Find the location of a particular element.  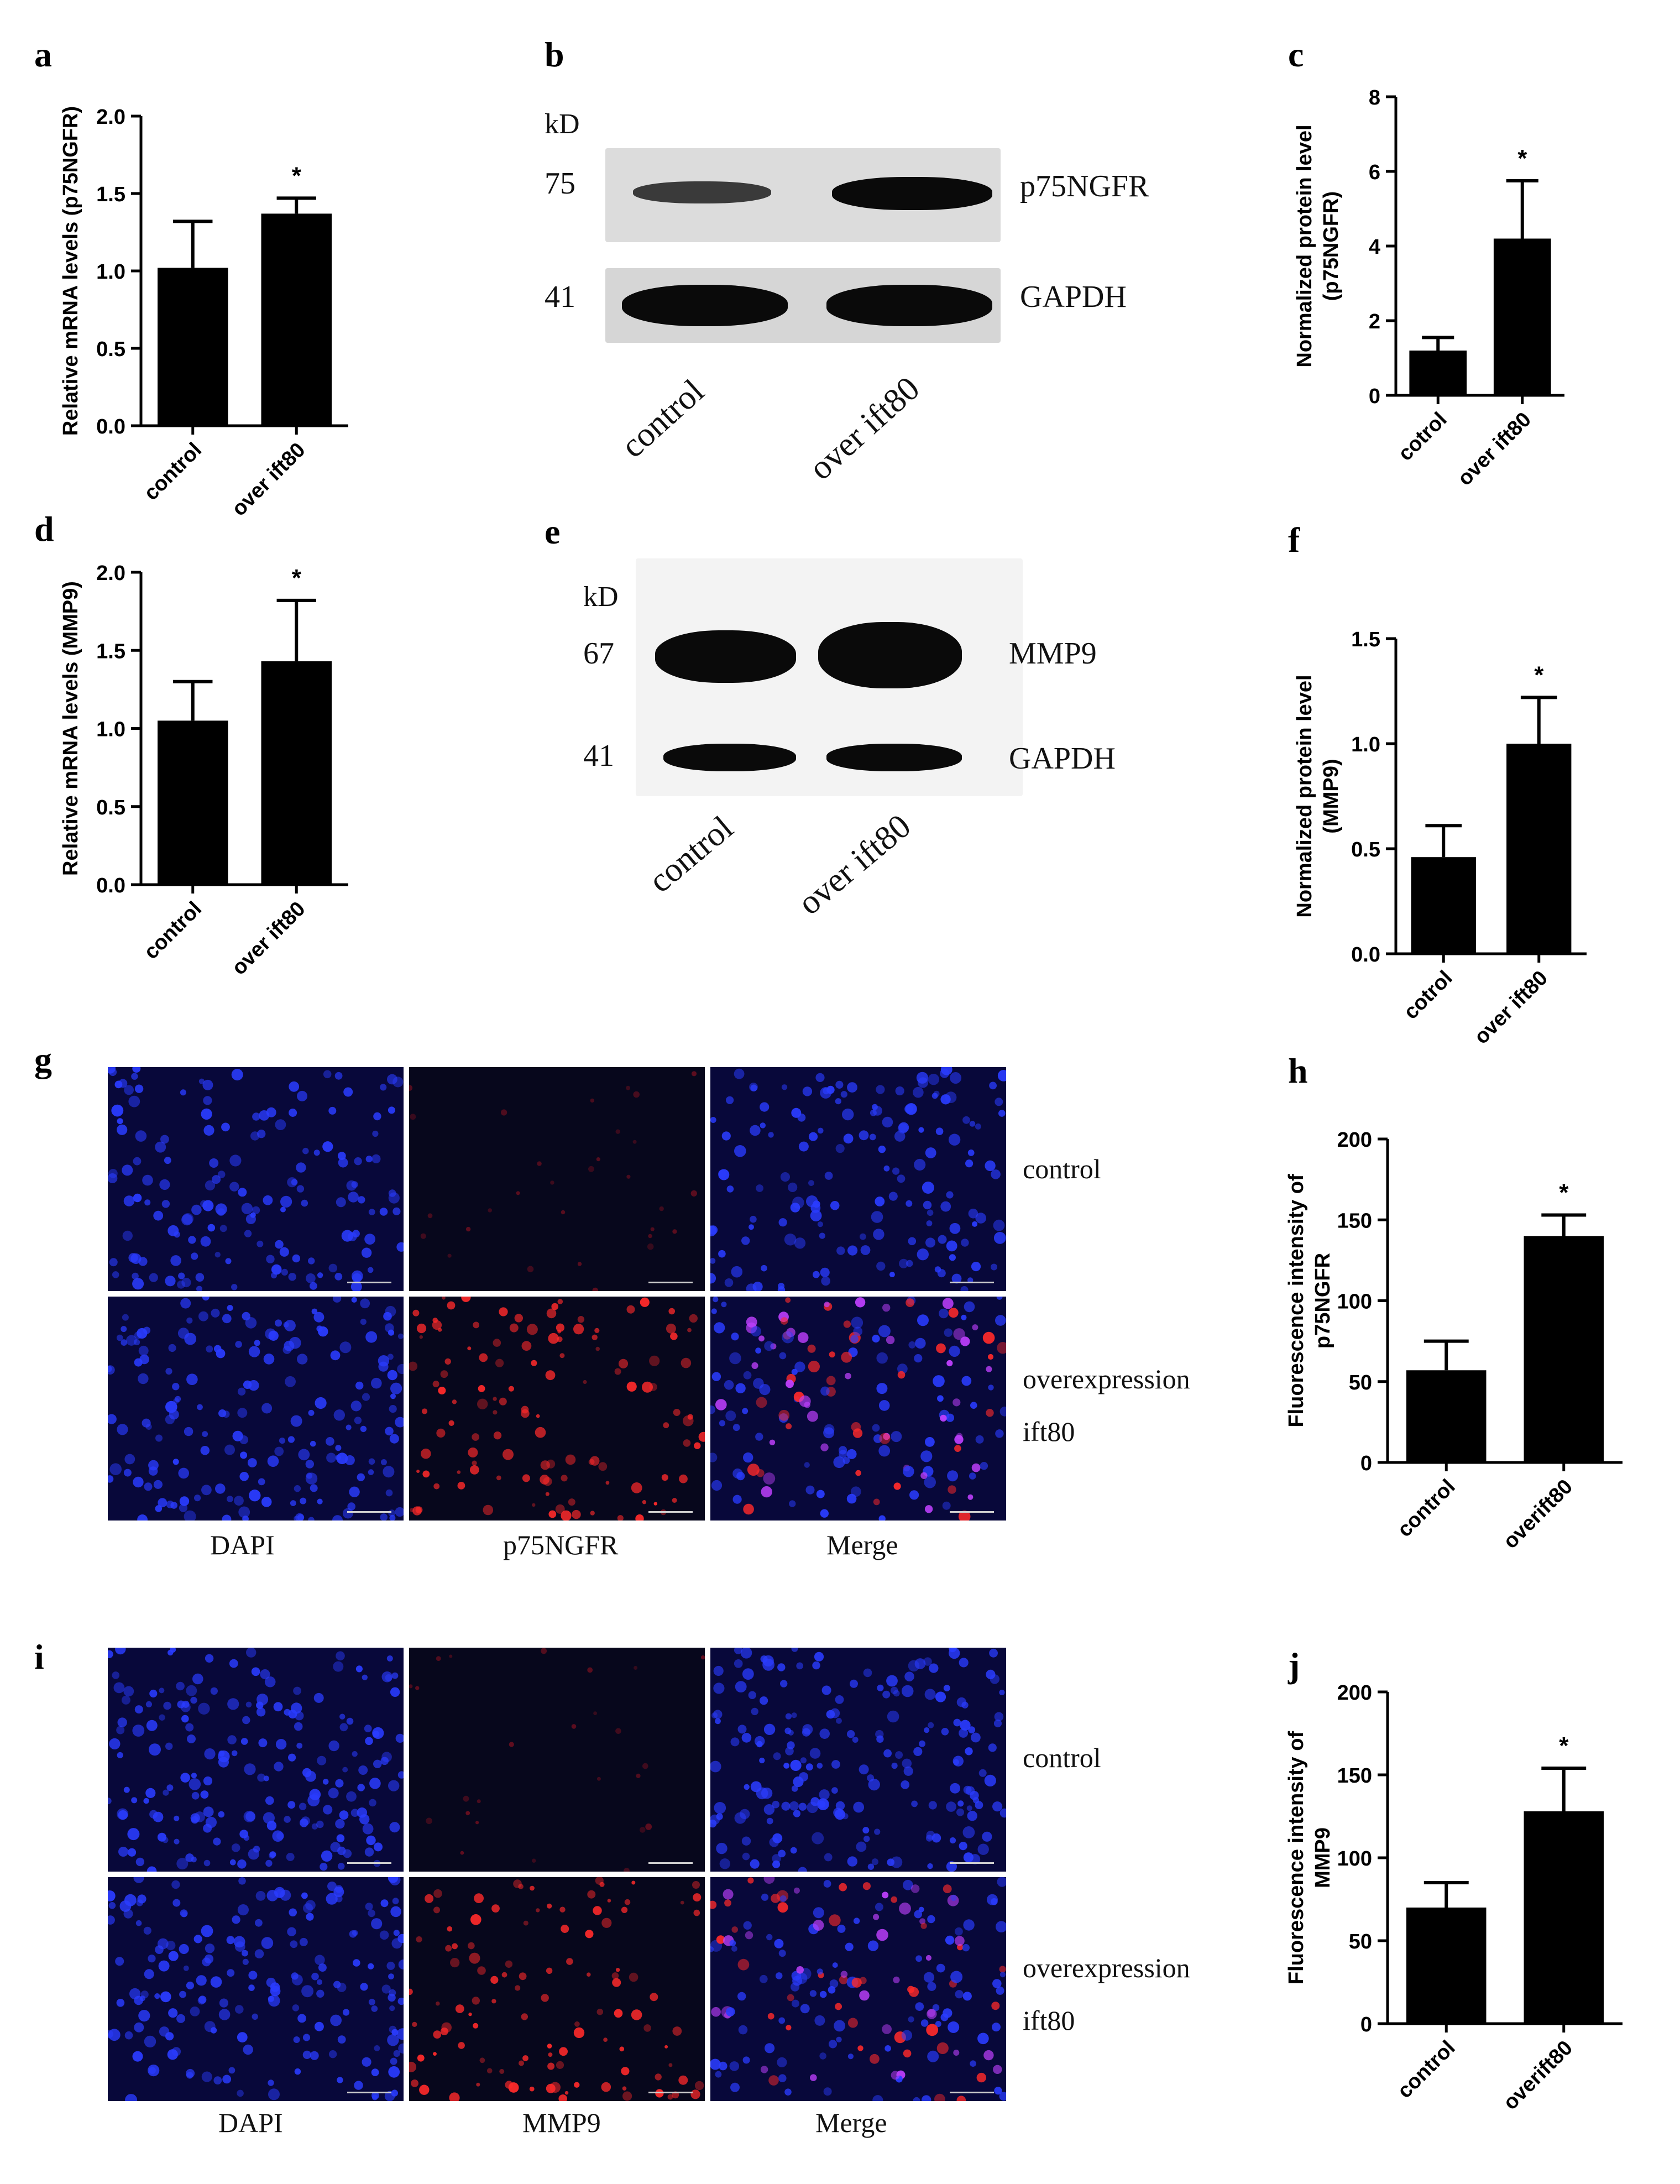

x-tick-label: overift80 is located at coordinates (1538, 2075).